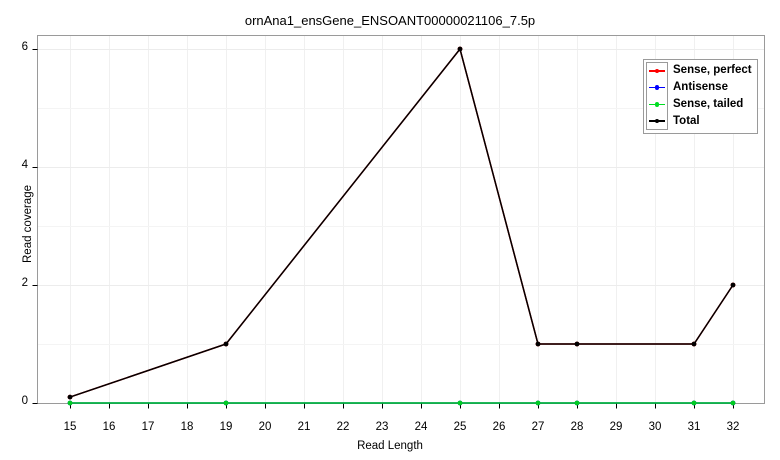  Describe the element at coordinates (70, 427) in the screenshot. I see `x-tick-label: 15` at that location.